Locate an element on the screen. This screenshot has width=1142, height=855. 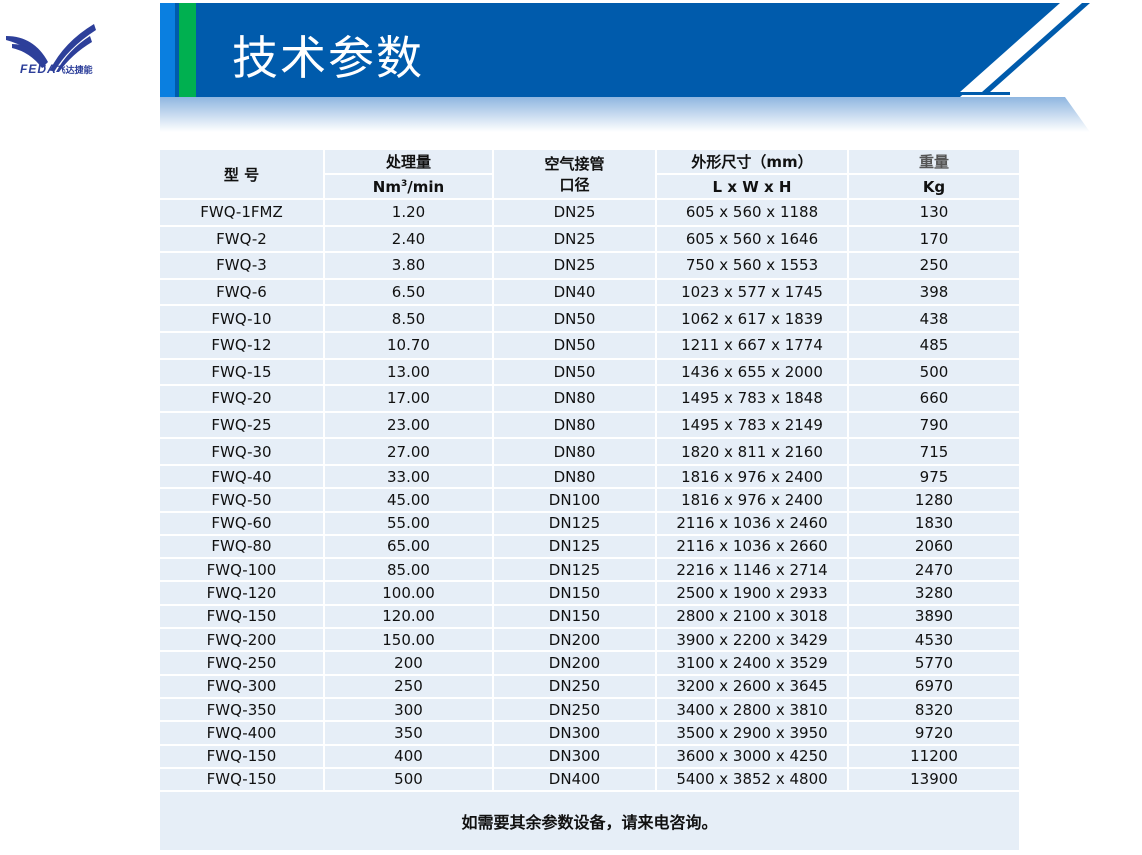
cell-dims: 3400 x 2800 x 3810 is located at coordinates (752, 709).